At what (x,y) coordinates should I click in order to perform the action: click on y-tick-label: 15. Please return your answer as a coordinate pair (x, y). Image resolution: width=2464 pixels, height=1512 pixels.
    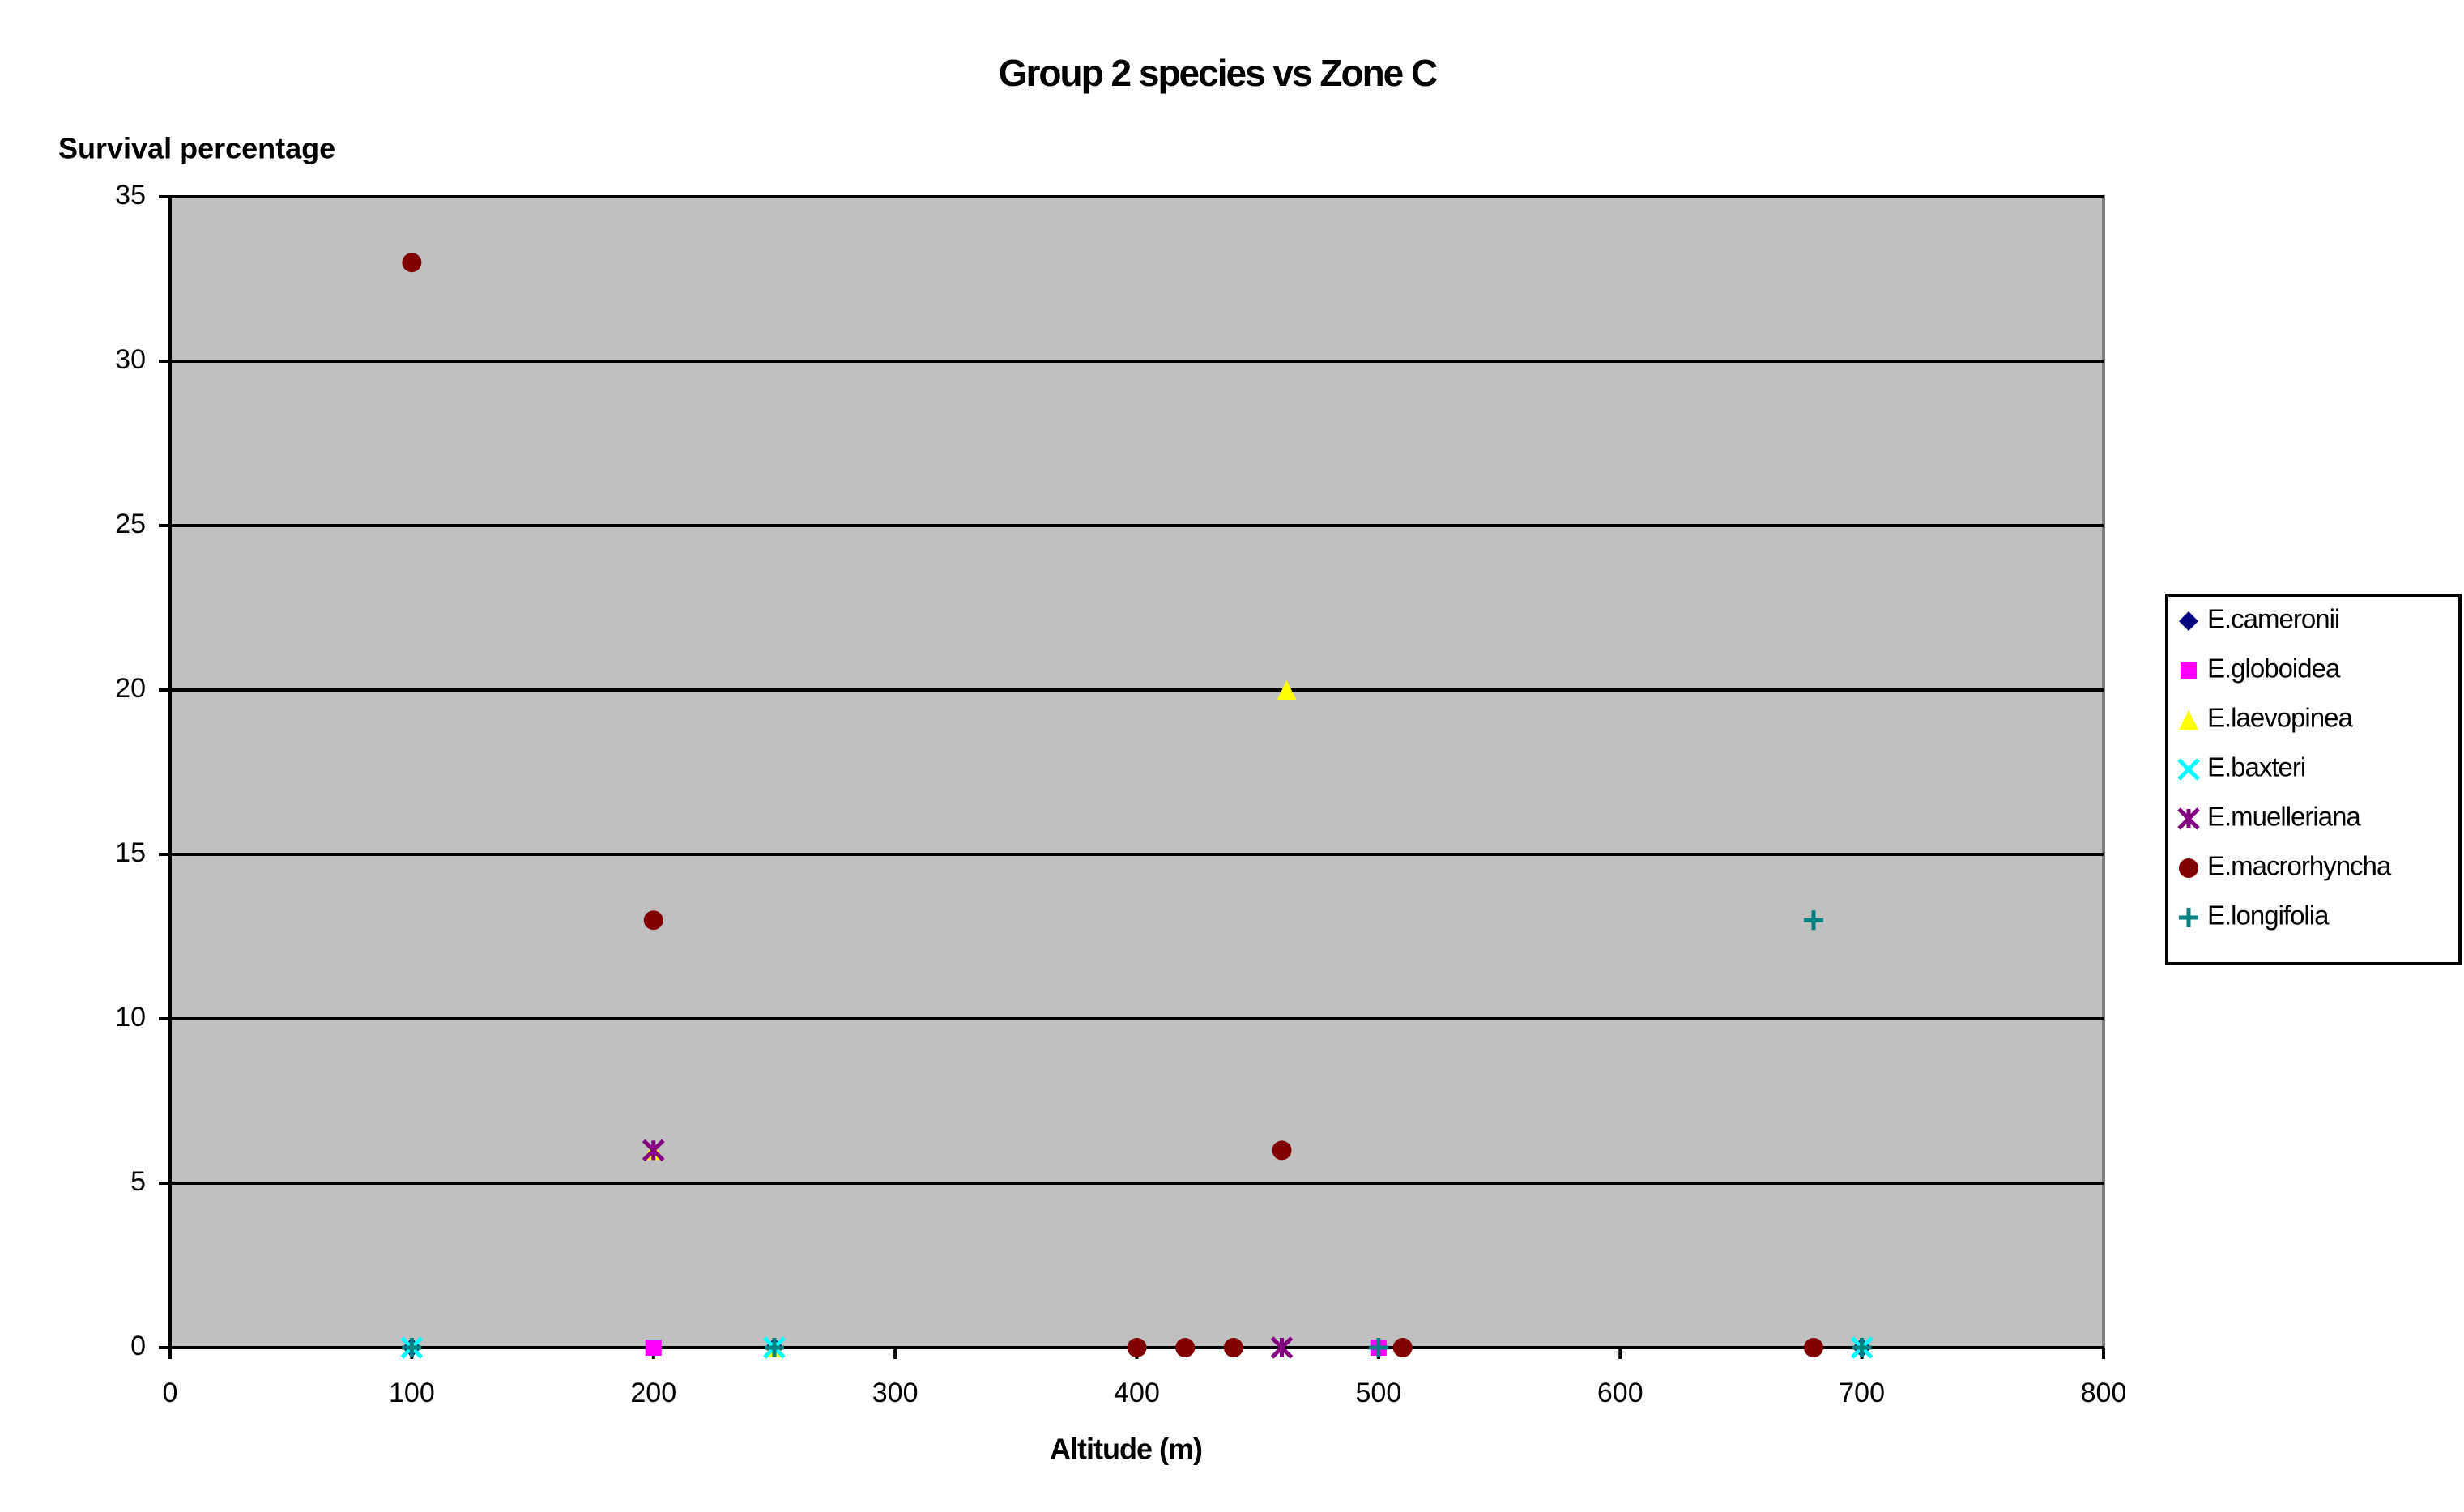
    Looking at the image, I should click on (130, 852).